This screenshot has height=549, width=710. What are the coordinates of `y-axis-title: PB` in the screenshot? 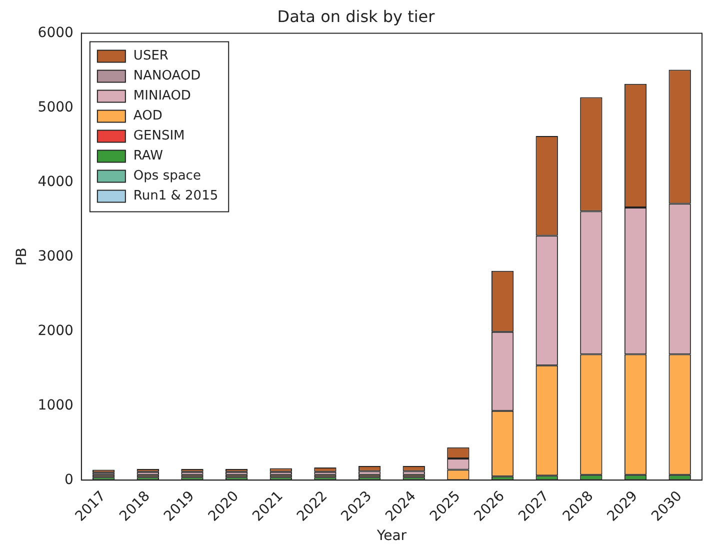 It's located at (22, 257).